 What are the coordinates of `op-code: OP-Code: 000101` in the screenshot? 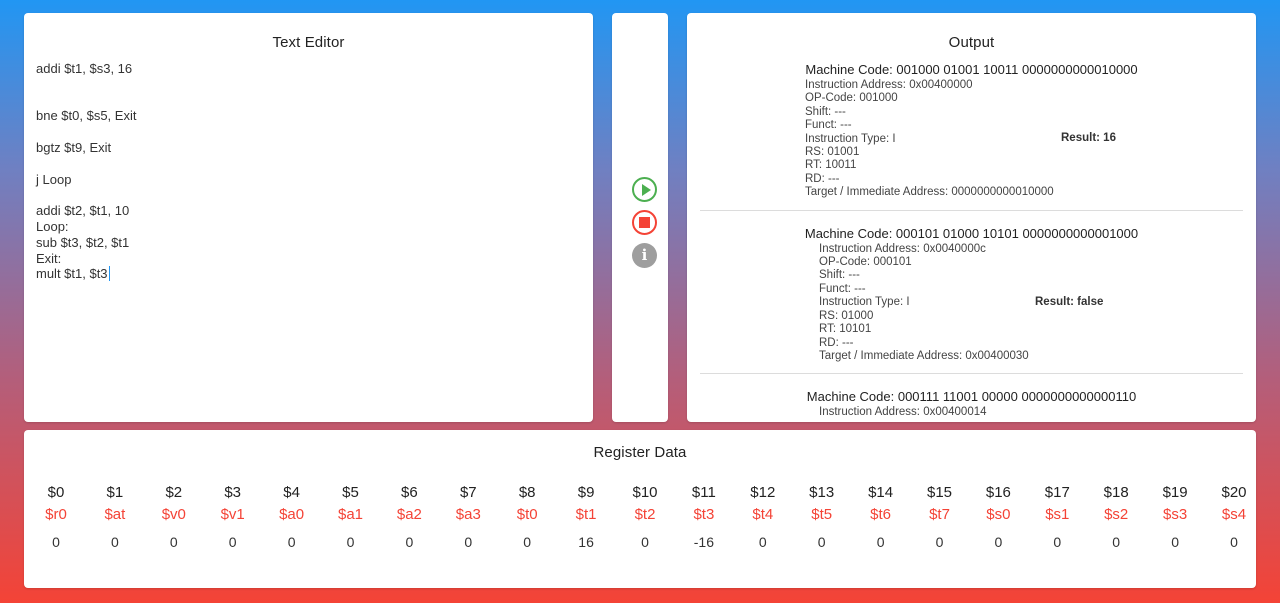 It's located at (865, 262).